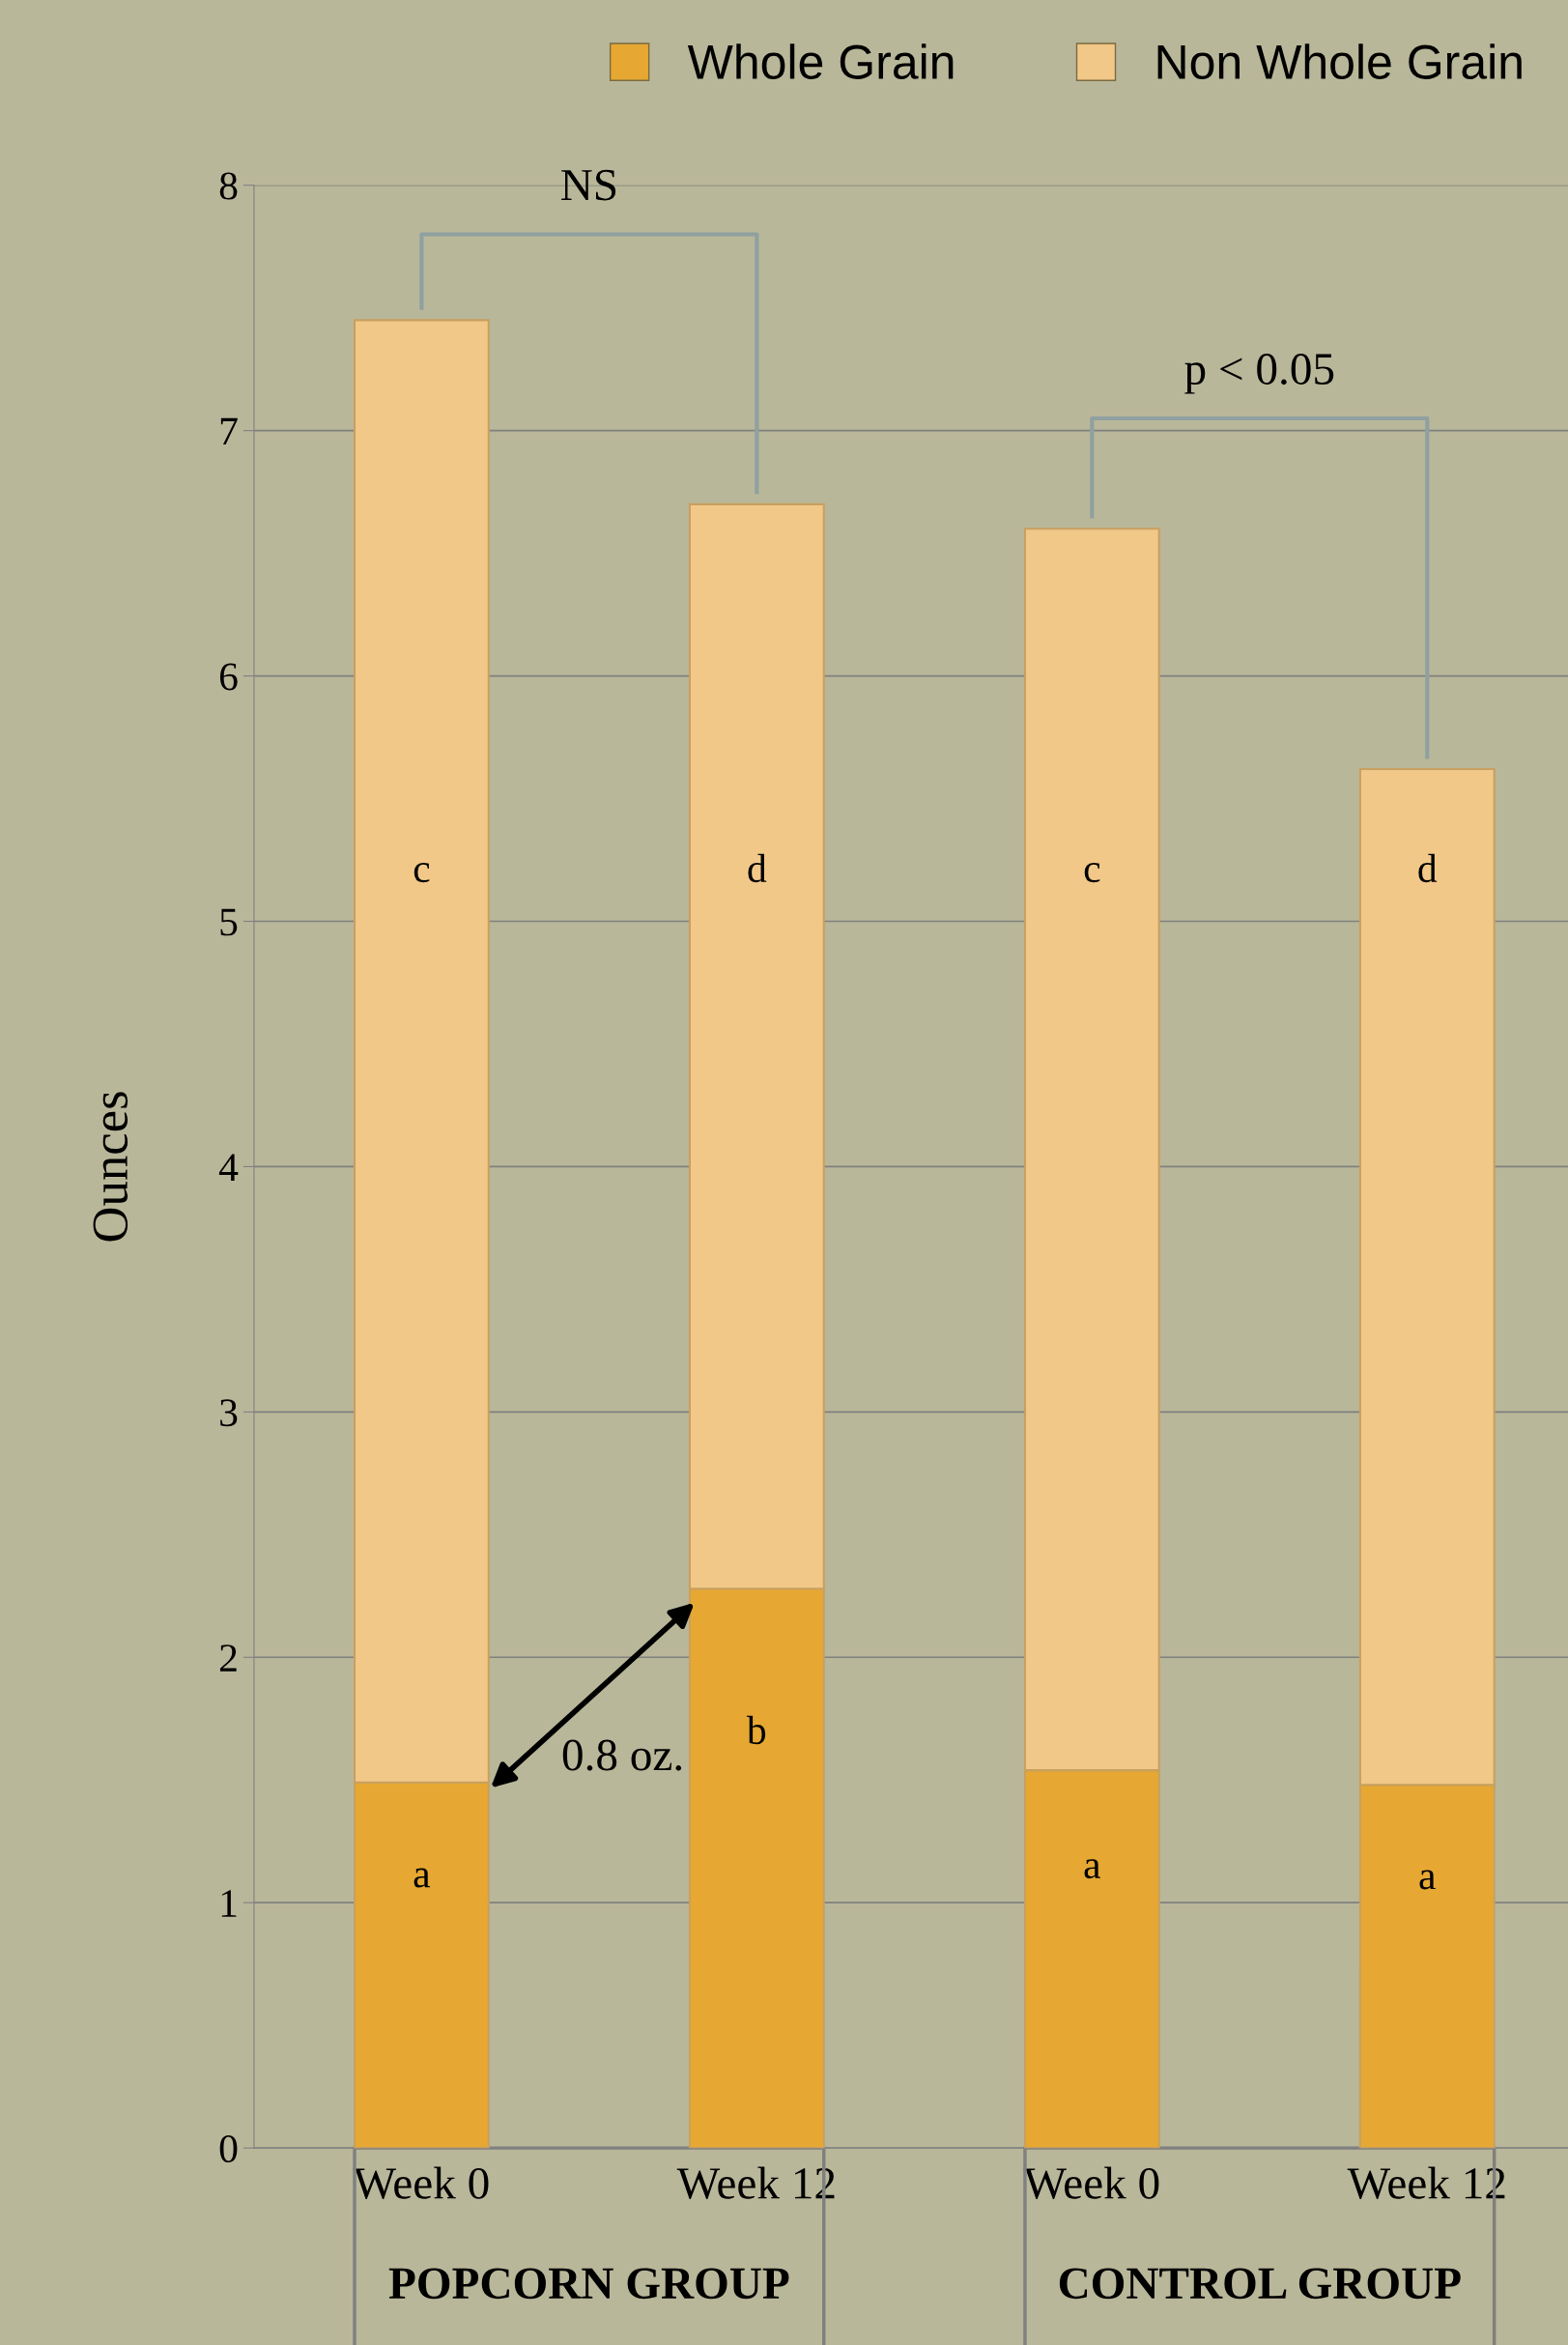 The height and width of the screenshot is (2345, 1568). I want to click on y-axis-title: Ounces, so click(110, 1167).